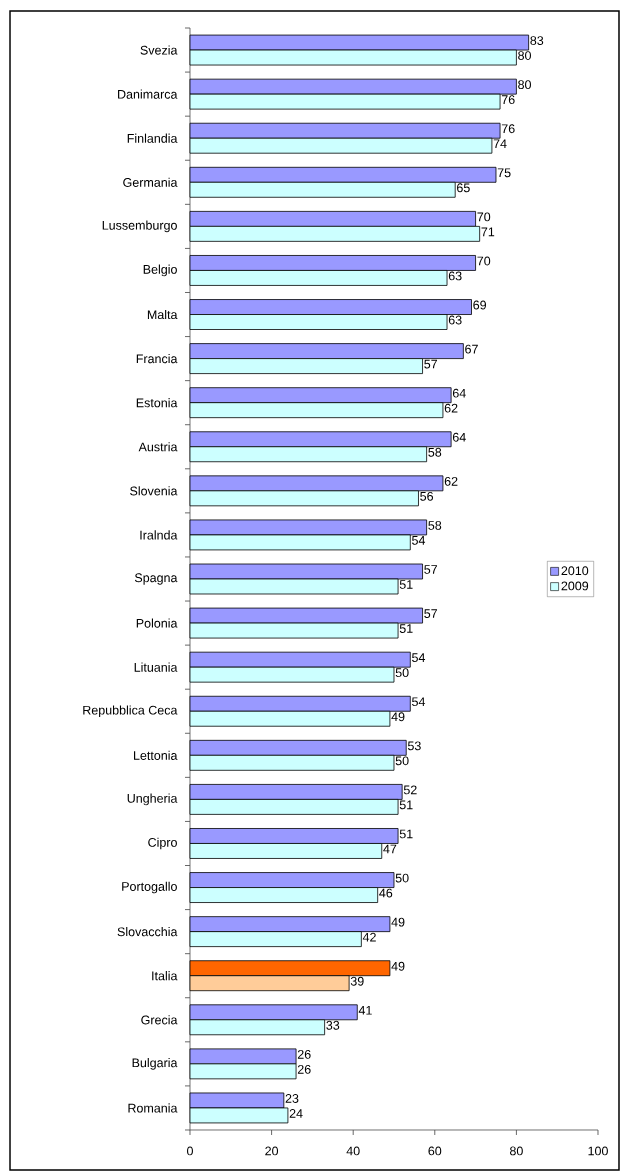 The height and width of the screenshot is (1171, 621). Describe the element at coordinates (427, 496) in the screenshot. I see `data-label: 56` at that location.